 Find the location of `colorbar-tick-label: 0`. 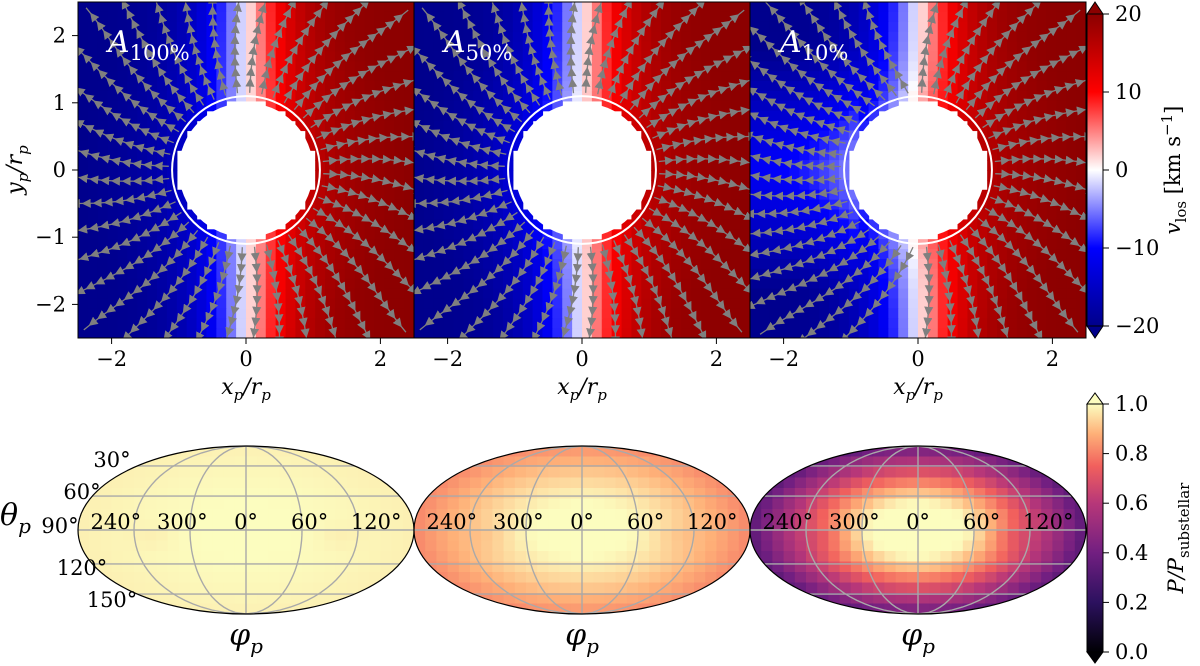

colorbar-tick-label: 0 is located at coordinates (1121, 170).